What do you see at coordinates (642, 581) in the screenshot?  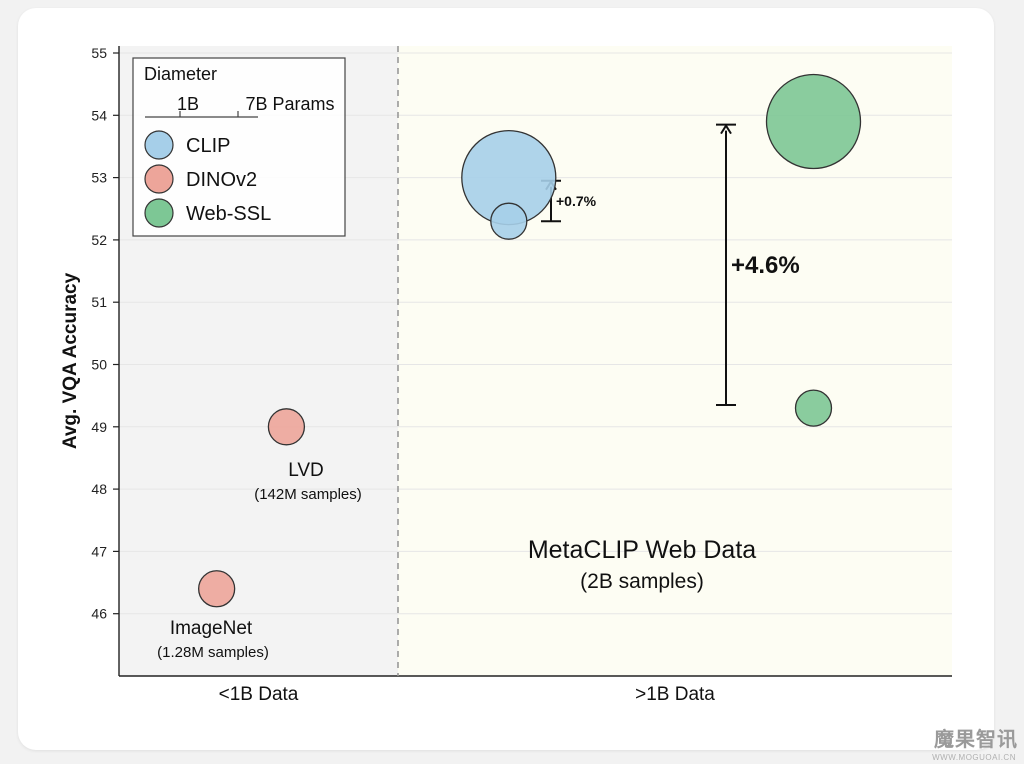 I see `metaclip-samples-label: (2B samples)` at bounding box center [642, 581].